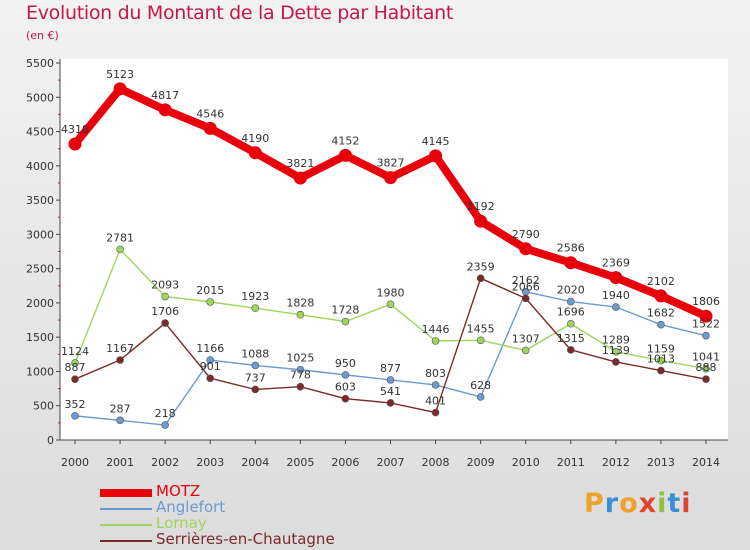 This screenshot has height=550, width=750. Describe the element at coordinates (435, 373) in the screenshot. I see `data-label-anglefort: 803` at that location.